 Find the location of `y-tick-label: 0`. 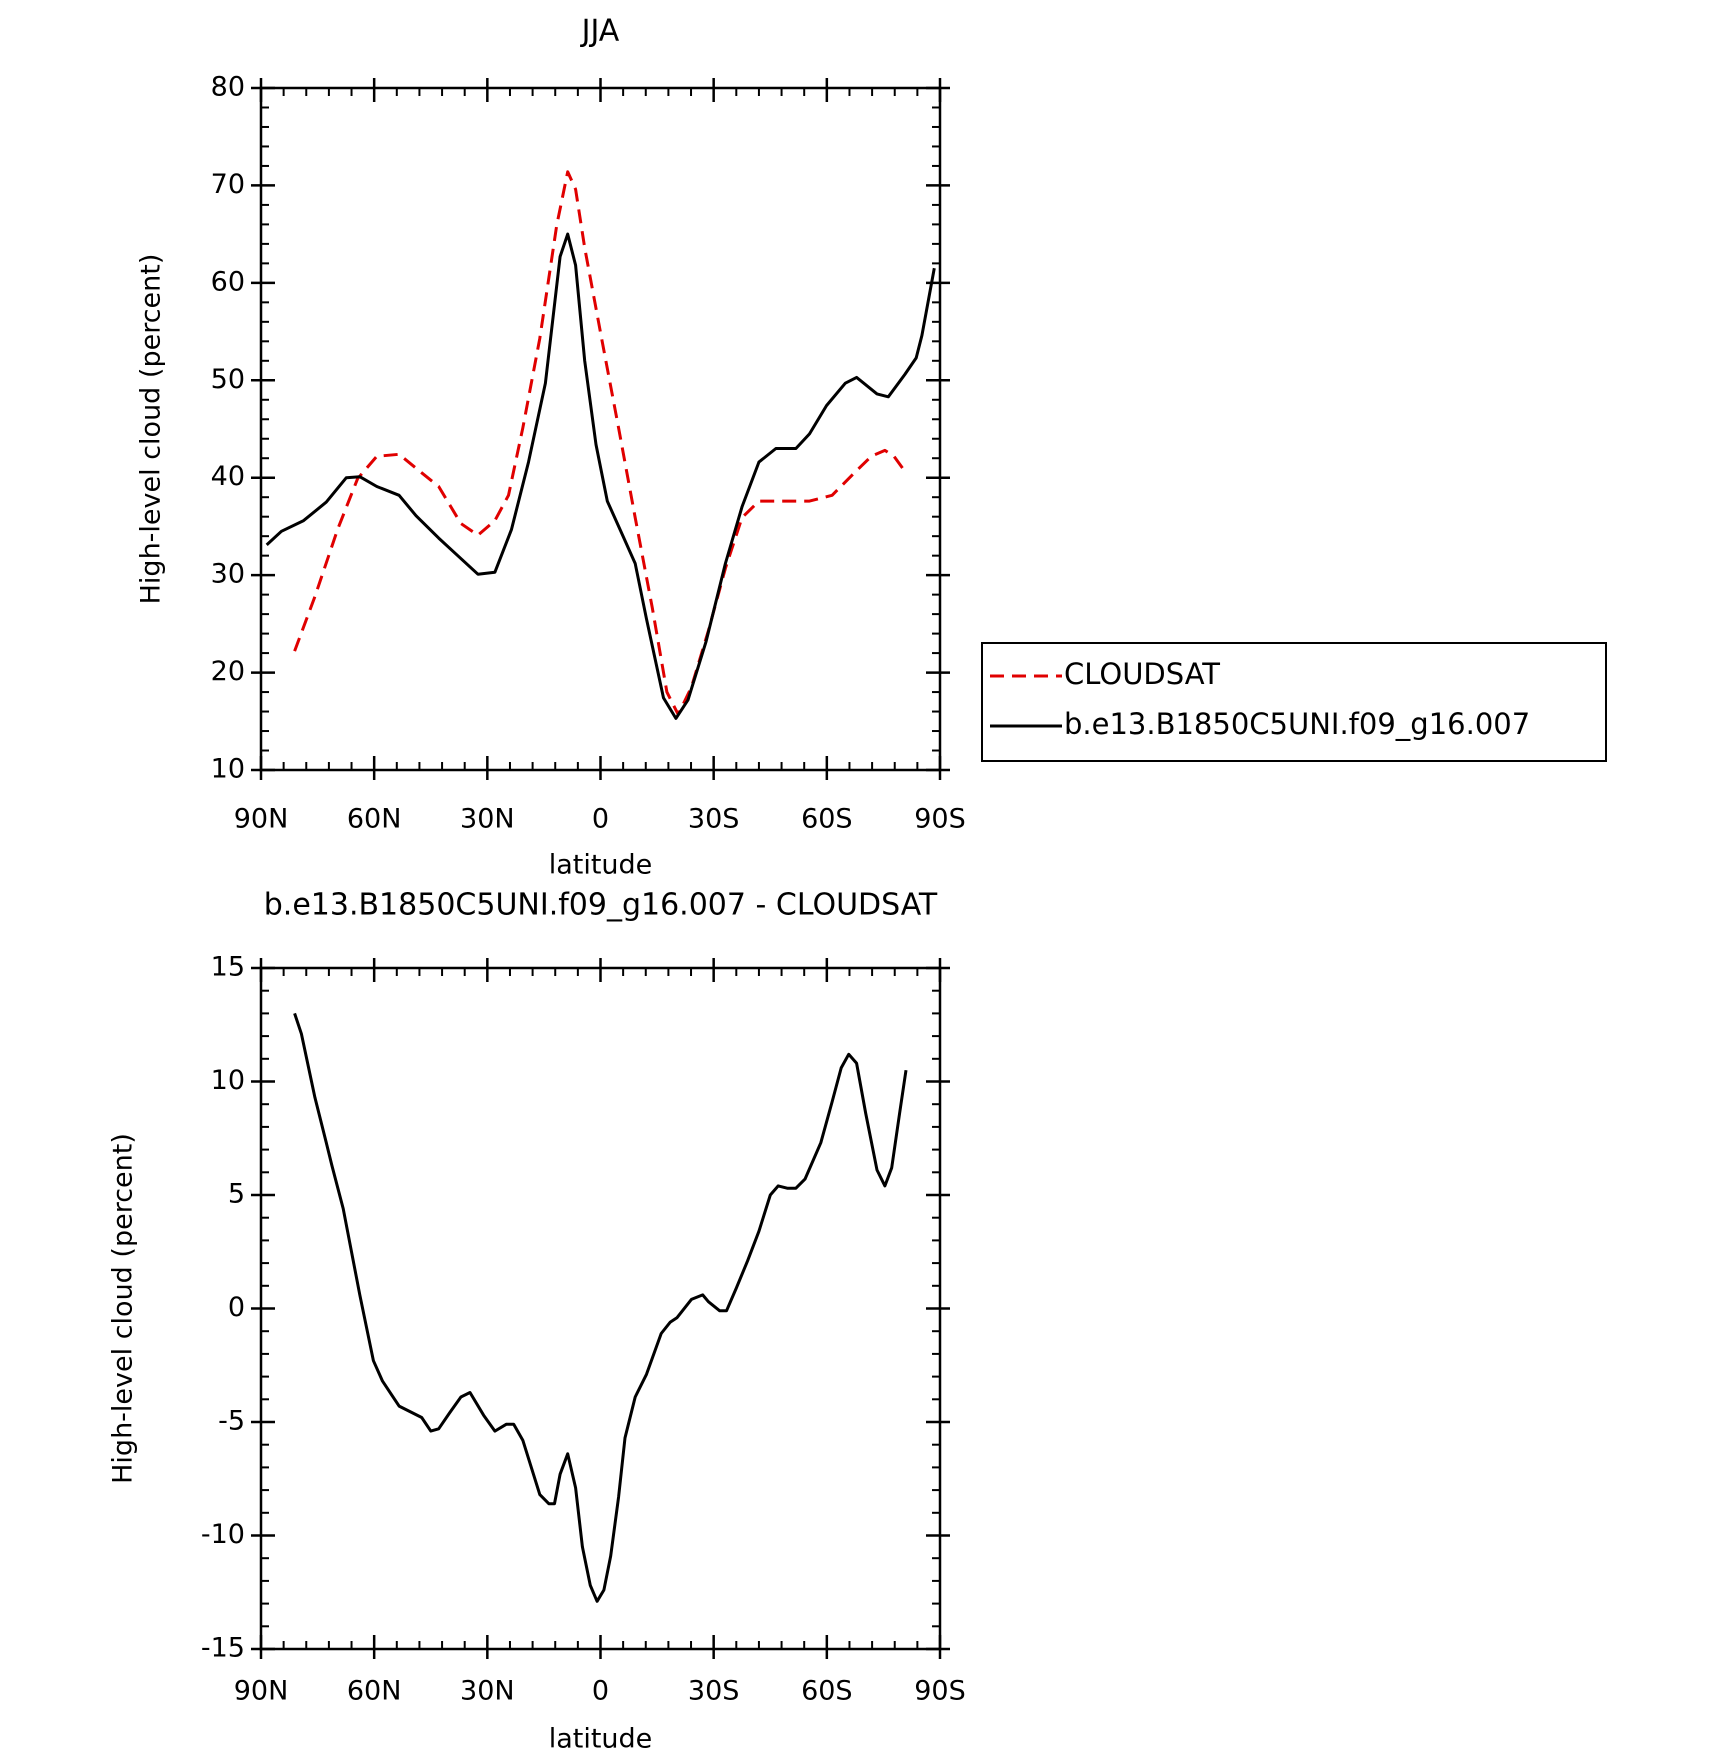

y-tick-label: 0 is located at coordinates (236, 1307).